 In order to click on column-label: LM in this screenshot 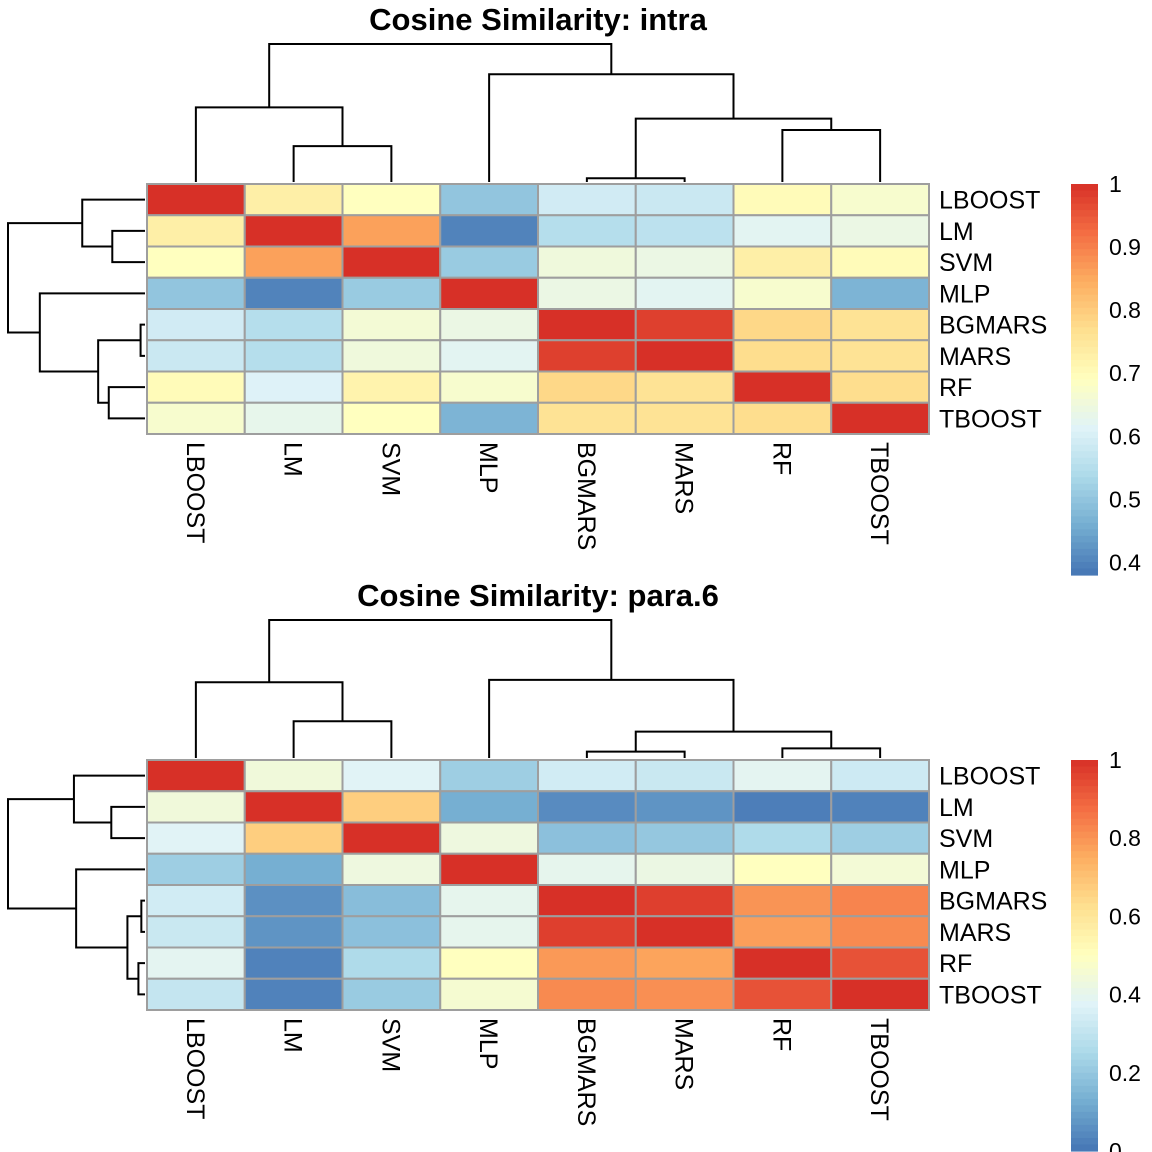, I will do `click(293, 459)`.